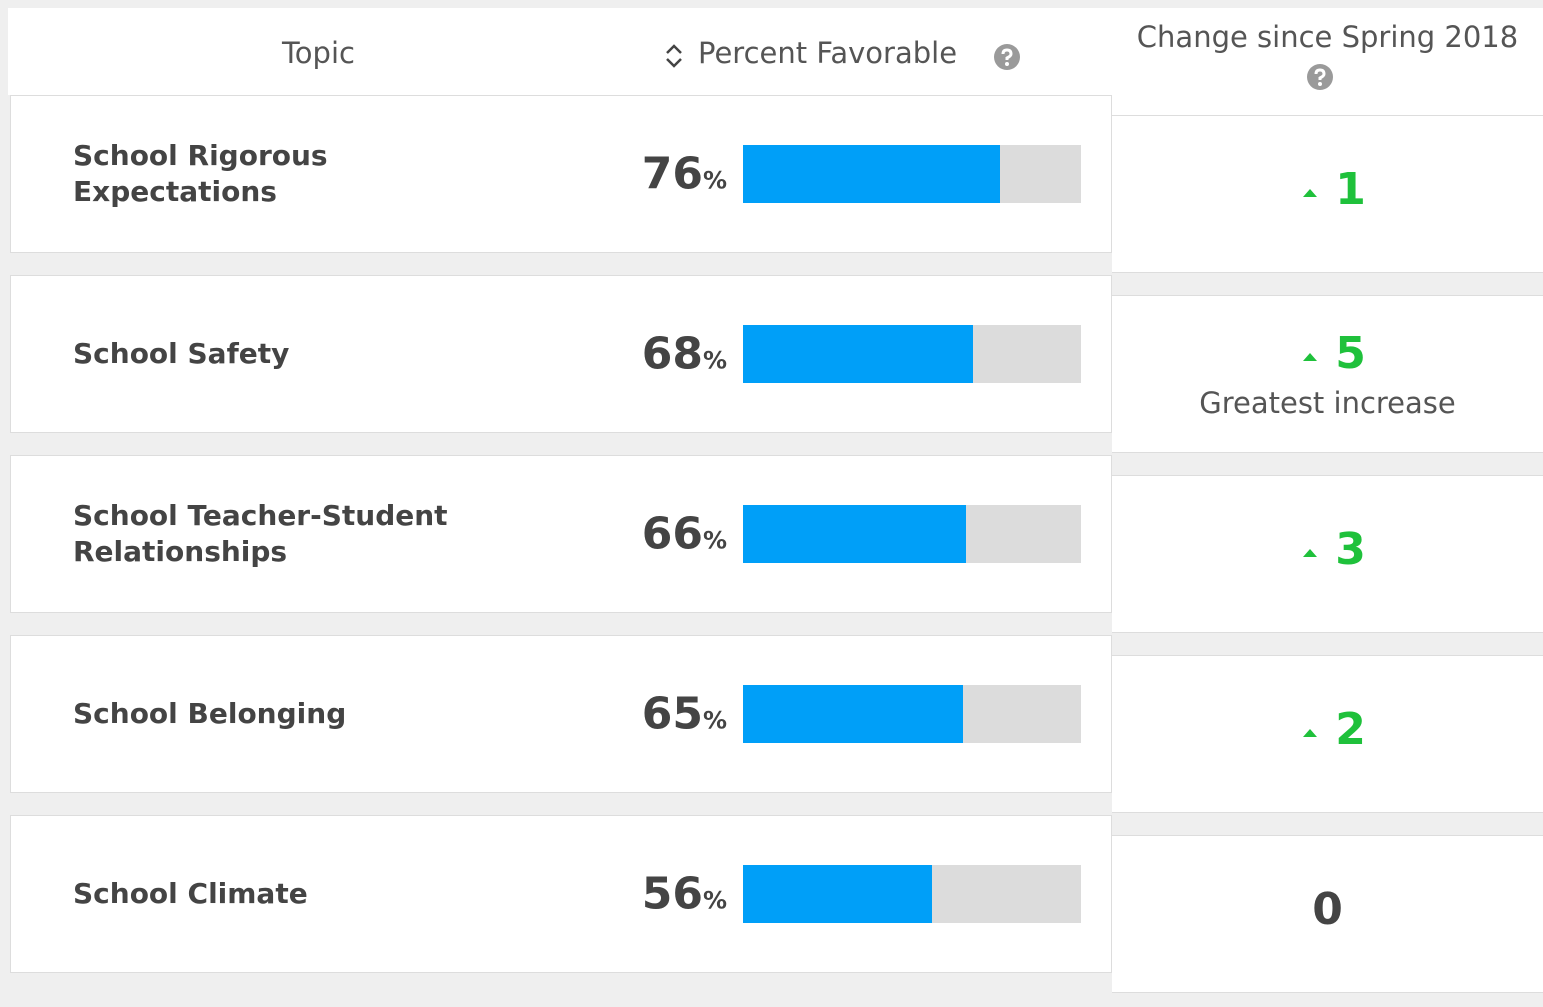 This screenshot has width=1543, height=1007. What do you see at coordinates (1327, 729) in the screenshot?
I see `change-value: 2` at bounding box center [1327, 729].